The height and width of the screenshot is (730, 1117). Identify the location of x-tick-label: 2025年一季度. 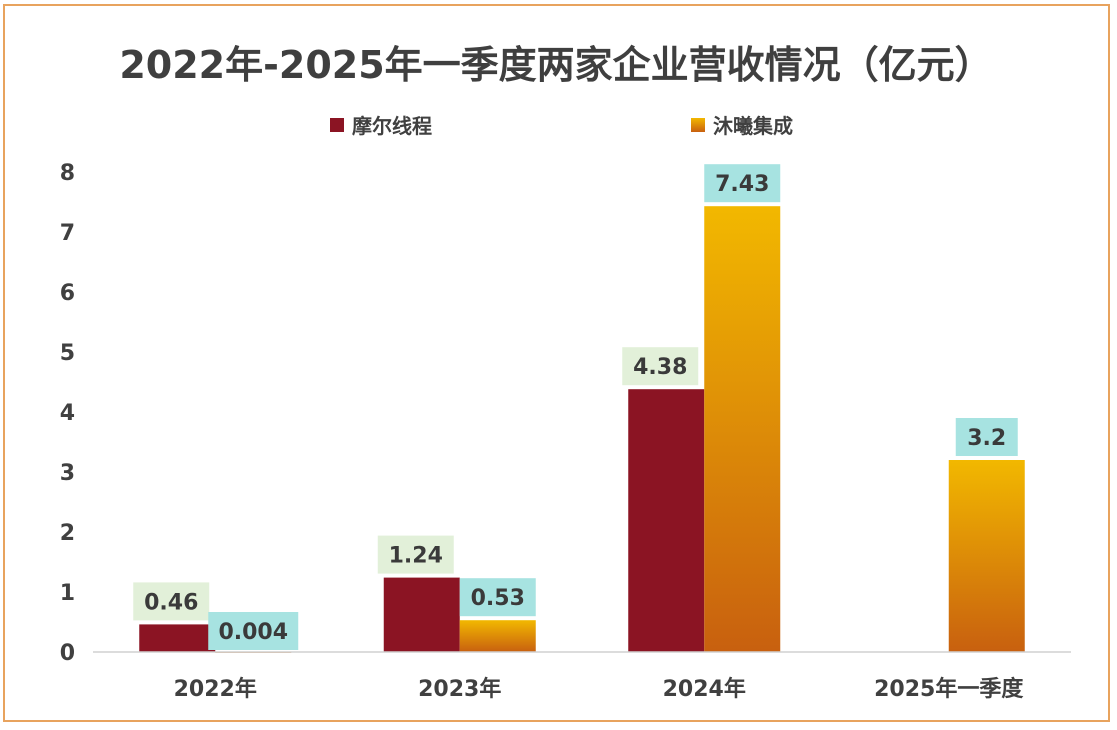
(949, 689).